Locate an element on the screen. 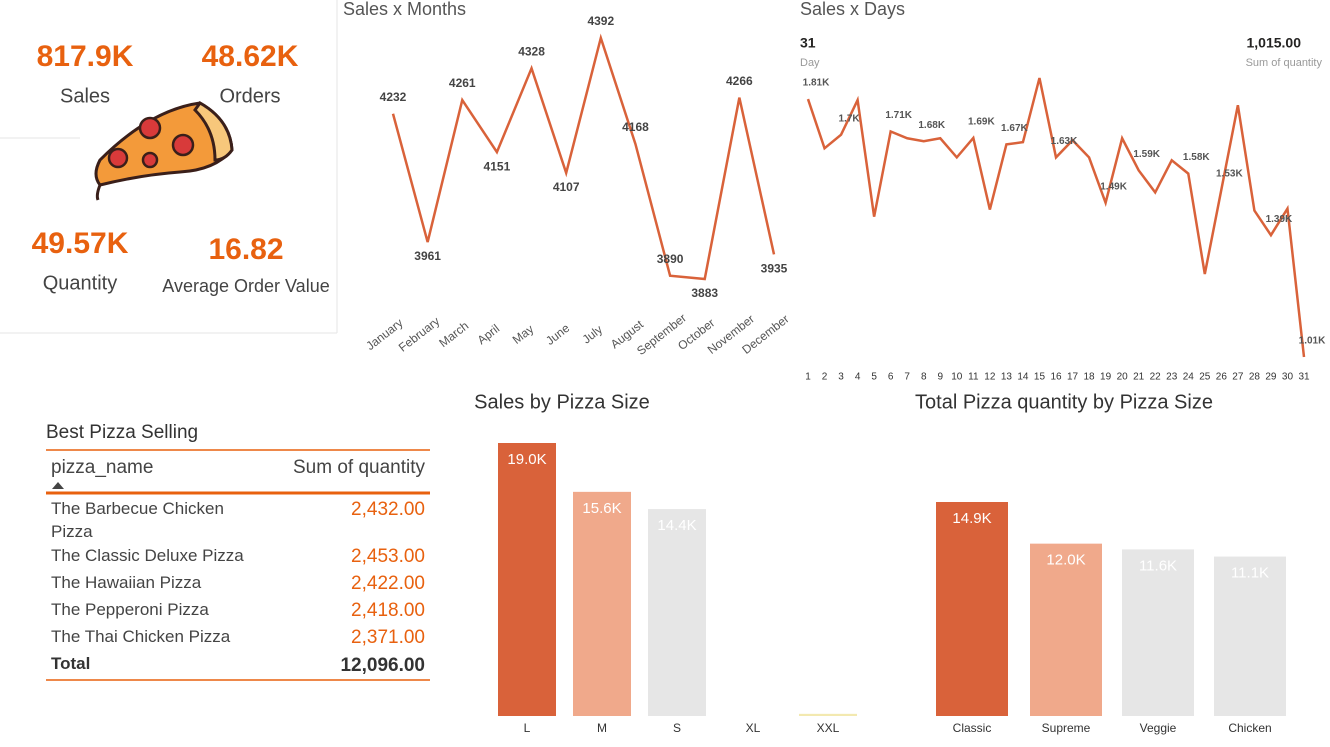  x-tick-label: 22 is located at coordinates (1156, 377).